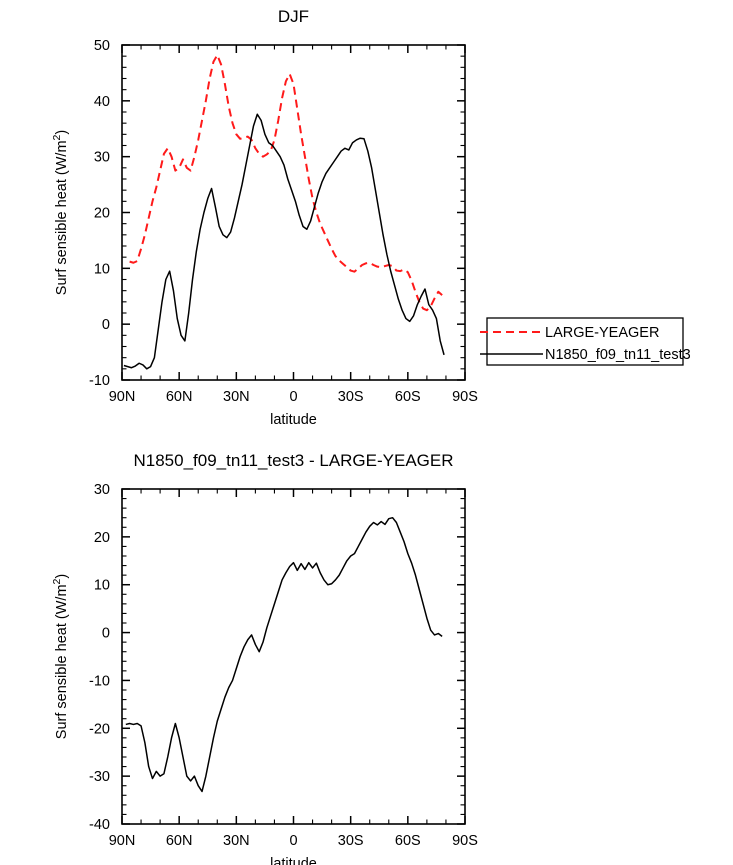 The height and width of the screenshot is (865, 733). What do you see at coordinates (60, 656) in the screenshot?
I see `y-axis-title-bottom-panel: Surf sensible heat (W/m2)` at bounding box center [60, 656].